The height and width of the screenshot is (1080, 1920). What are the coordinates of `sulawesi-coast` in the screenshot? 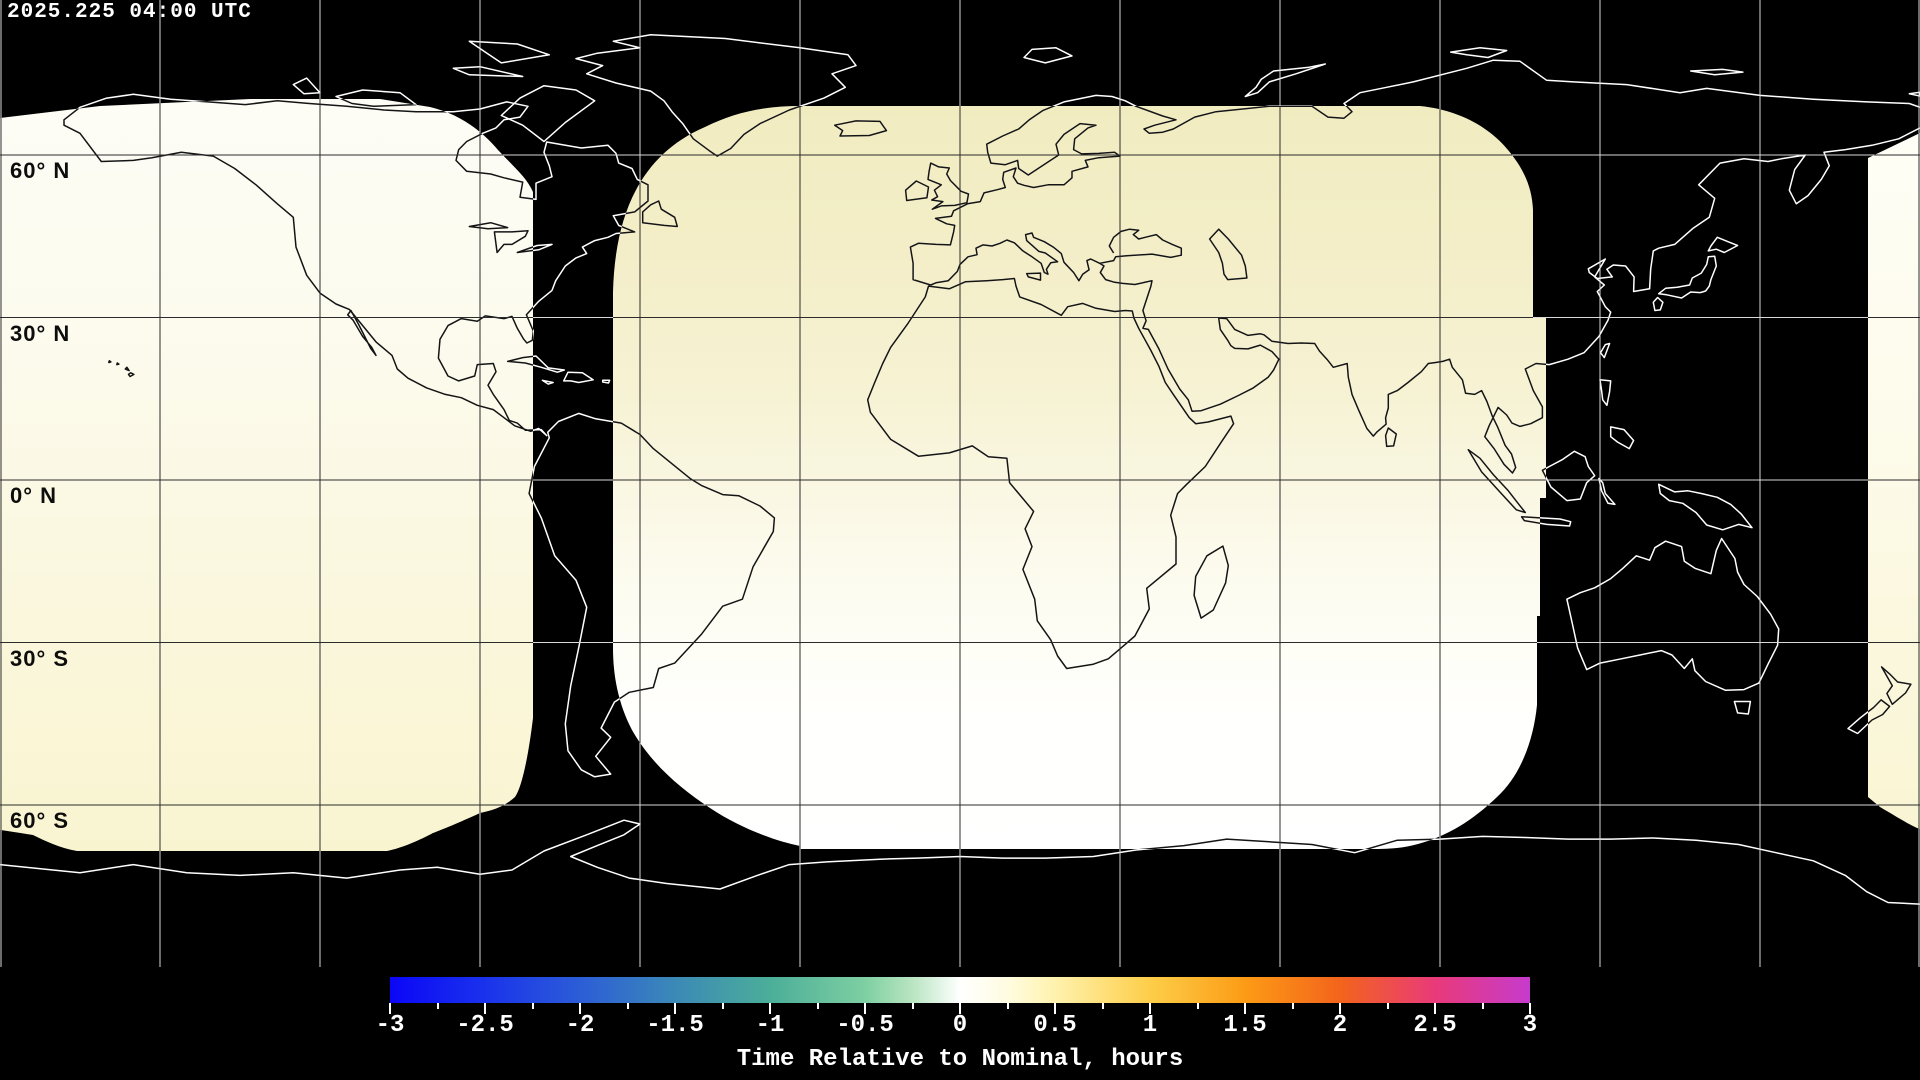 It's located at (1607, 491).